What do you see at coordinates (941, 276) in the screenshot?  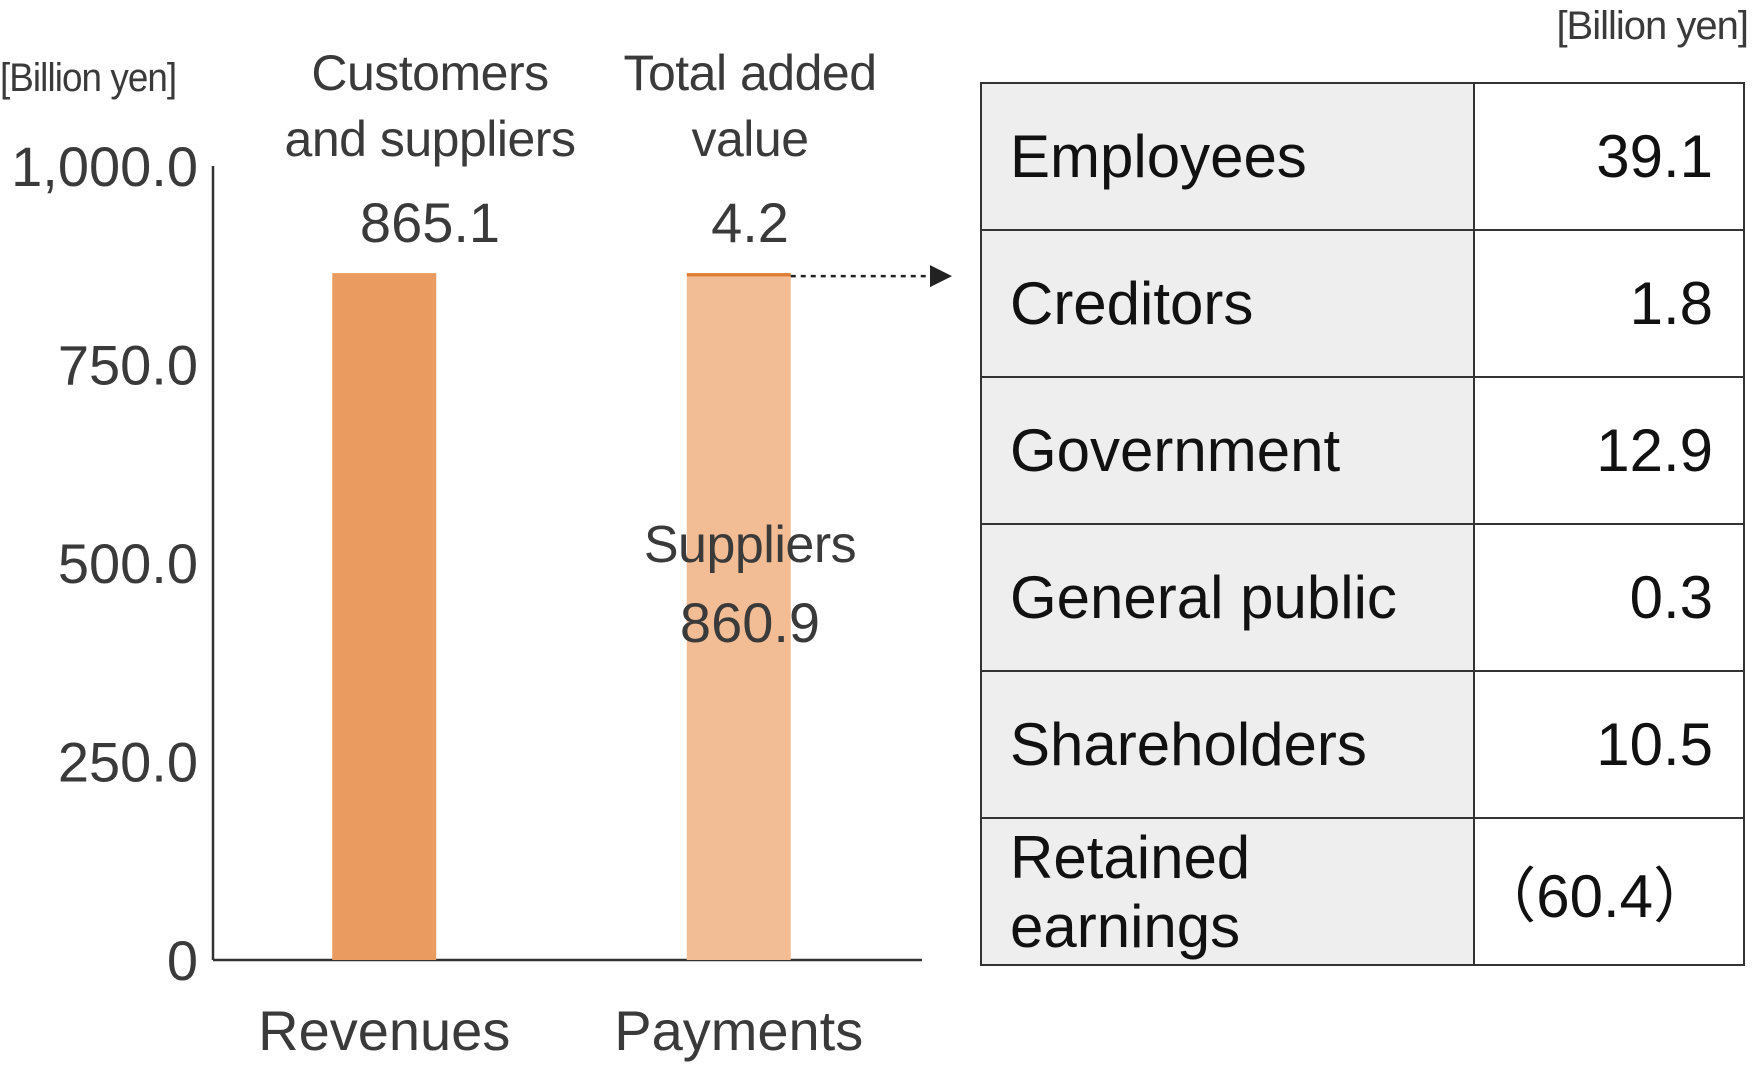 I see `connector-arrow-head` at bounding box center [941, 276].